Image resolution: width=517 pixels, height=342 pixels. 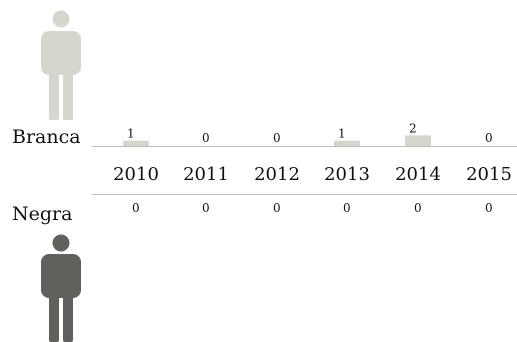 What do you see at coordinates (136, 174) in the screenshot?
I see `tick-2010: 2010` at bounding box center [136, 174].